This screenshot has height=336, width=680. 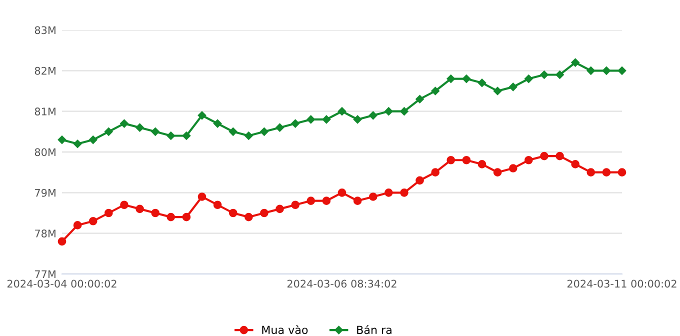 What do you see at coordinates (45, 30) in the screenshot?
I see `y-tick-label: 83M` at bounding box center [45, 30].